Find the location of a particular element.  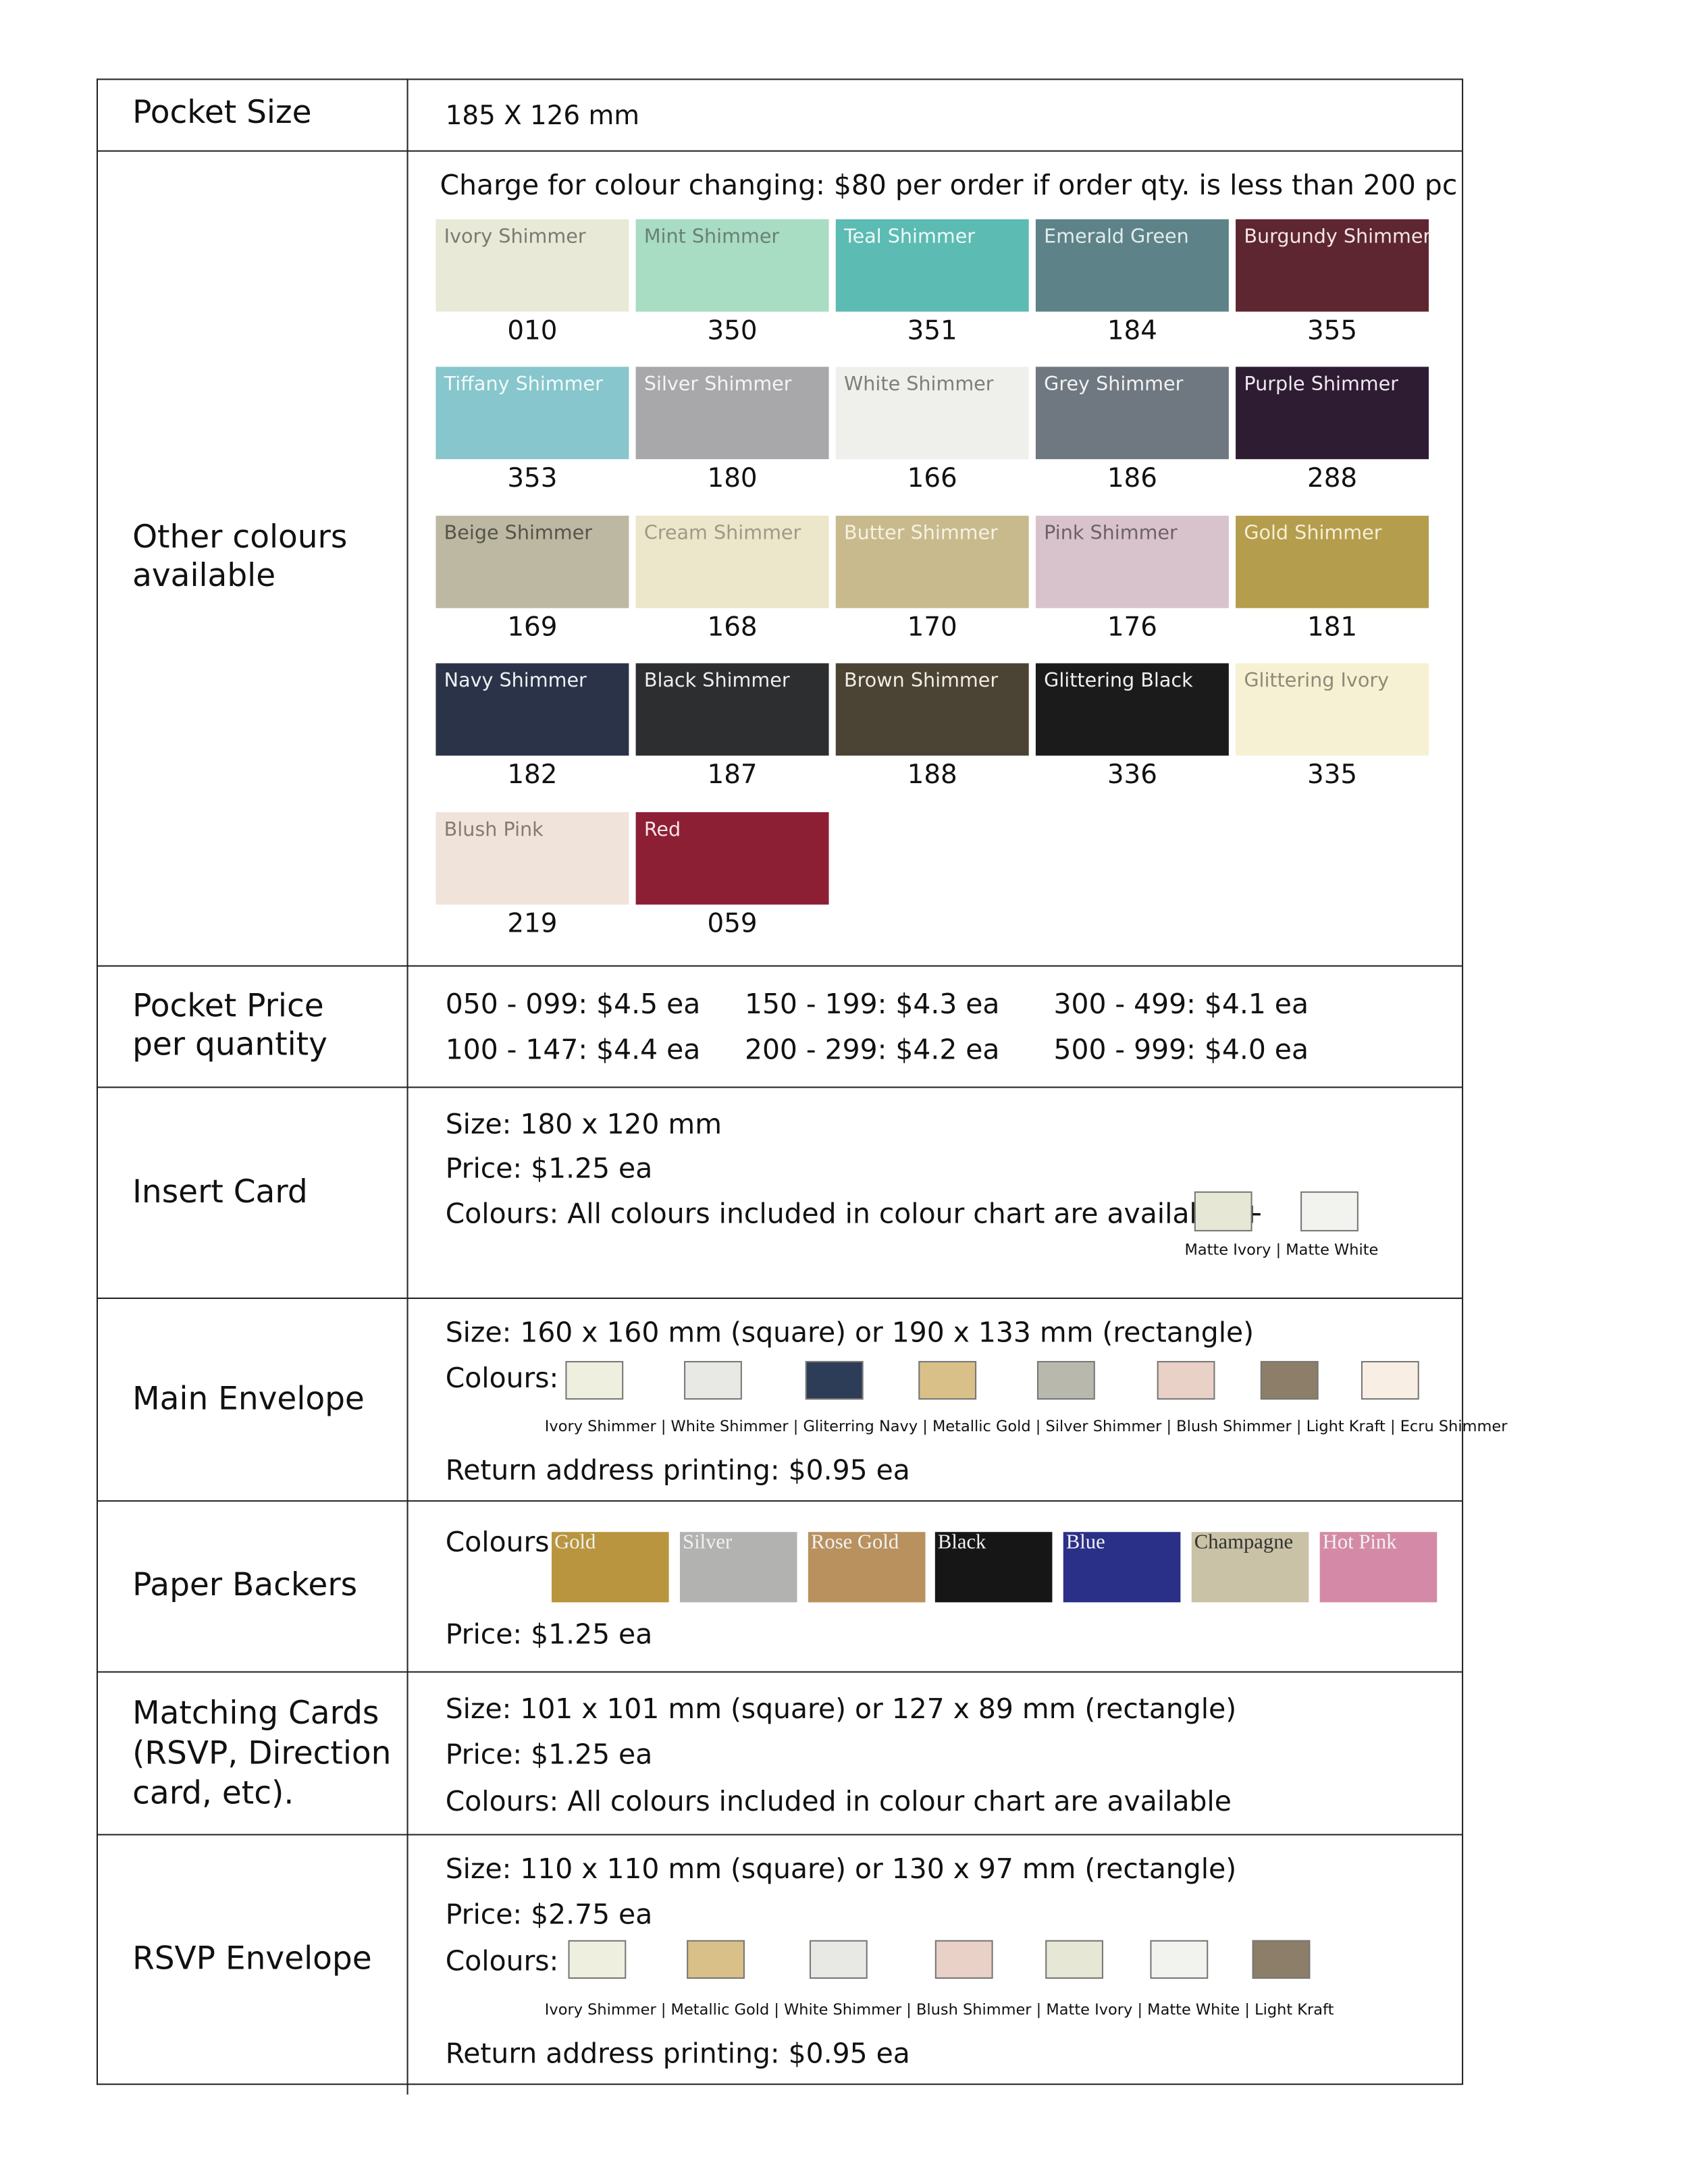

swatch-code: 188 is located at coordinates (932, 774).